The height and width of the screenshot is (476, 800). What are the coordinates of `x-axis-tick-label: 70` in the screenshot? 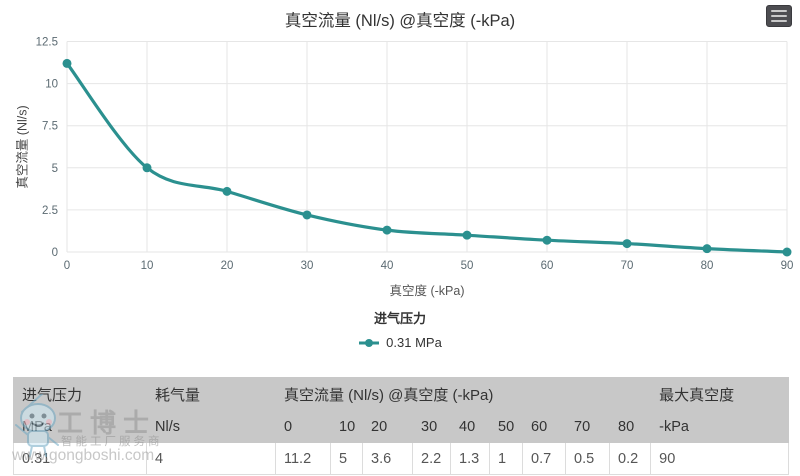 It's located at (627, 266).